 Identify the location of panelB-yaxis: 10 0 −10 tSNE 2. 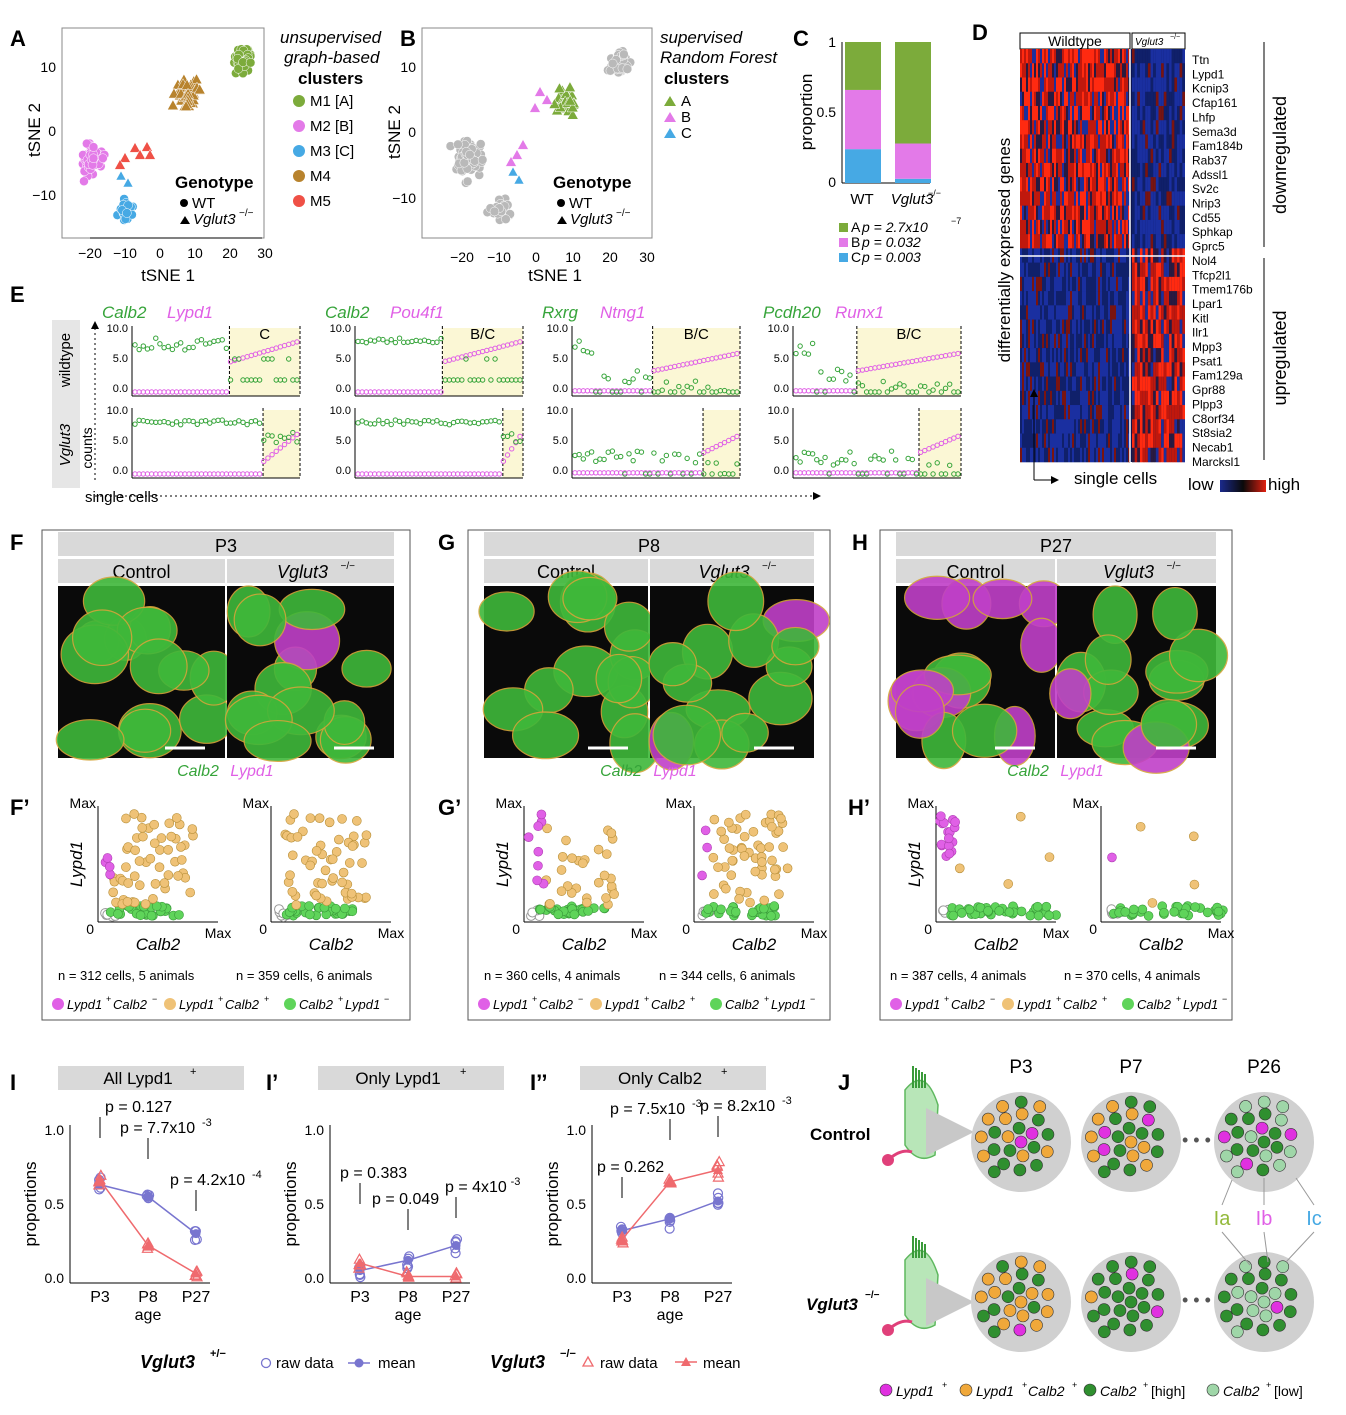
(400, 132).